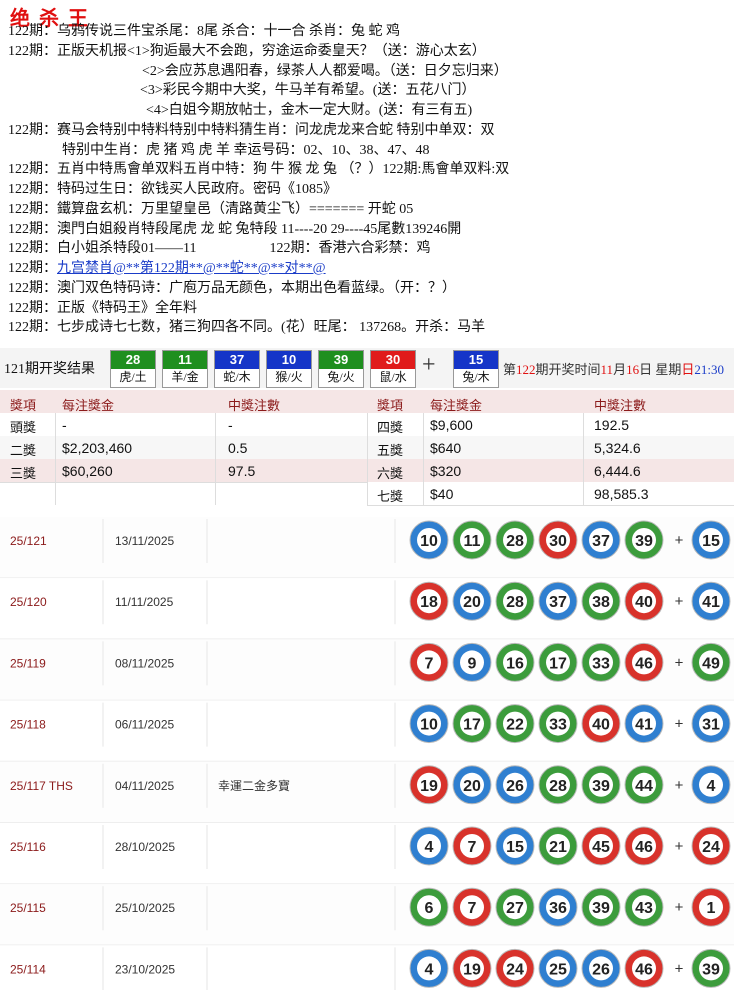  Describe the element at coordinates (145, 969) in the screenshot. I see `draw-date: 23/10/2025` at that location.